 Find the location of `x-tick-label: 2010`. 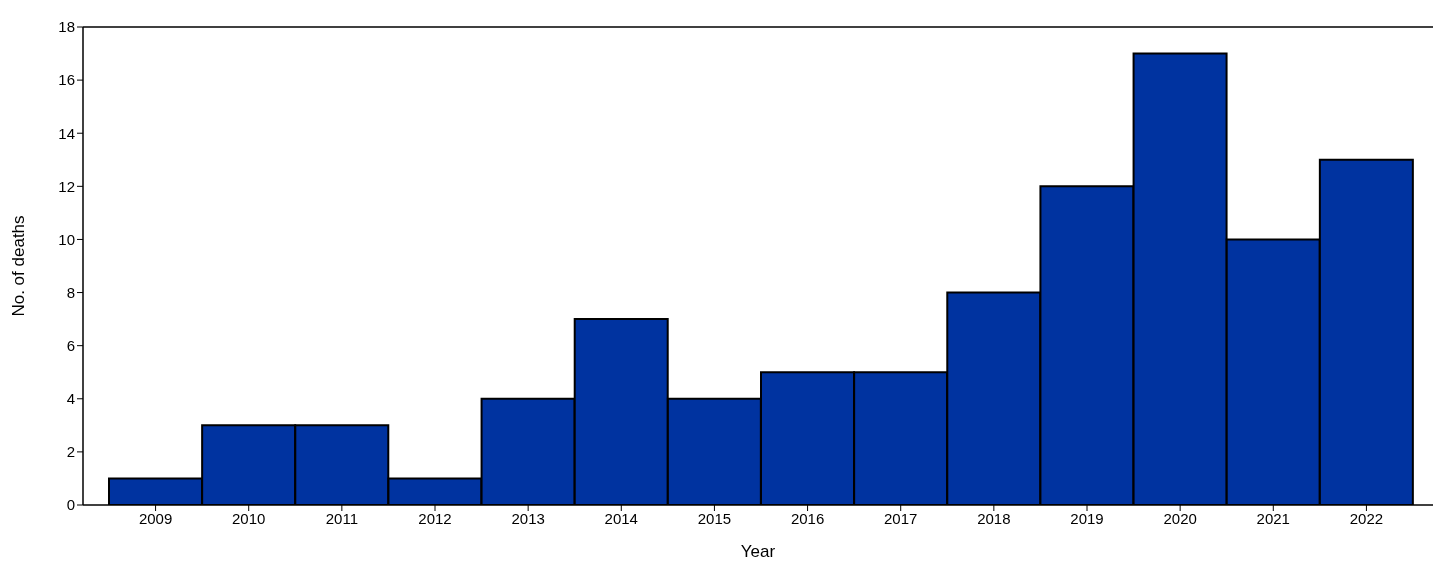

x-tick-label: 2010 is located at coordinates (249, 518).